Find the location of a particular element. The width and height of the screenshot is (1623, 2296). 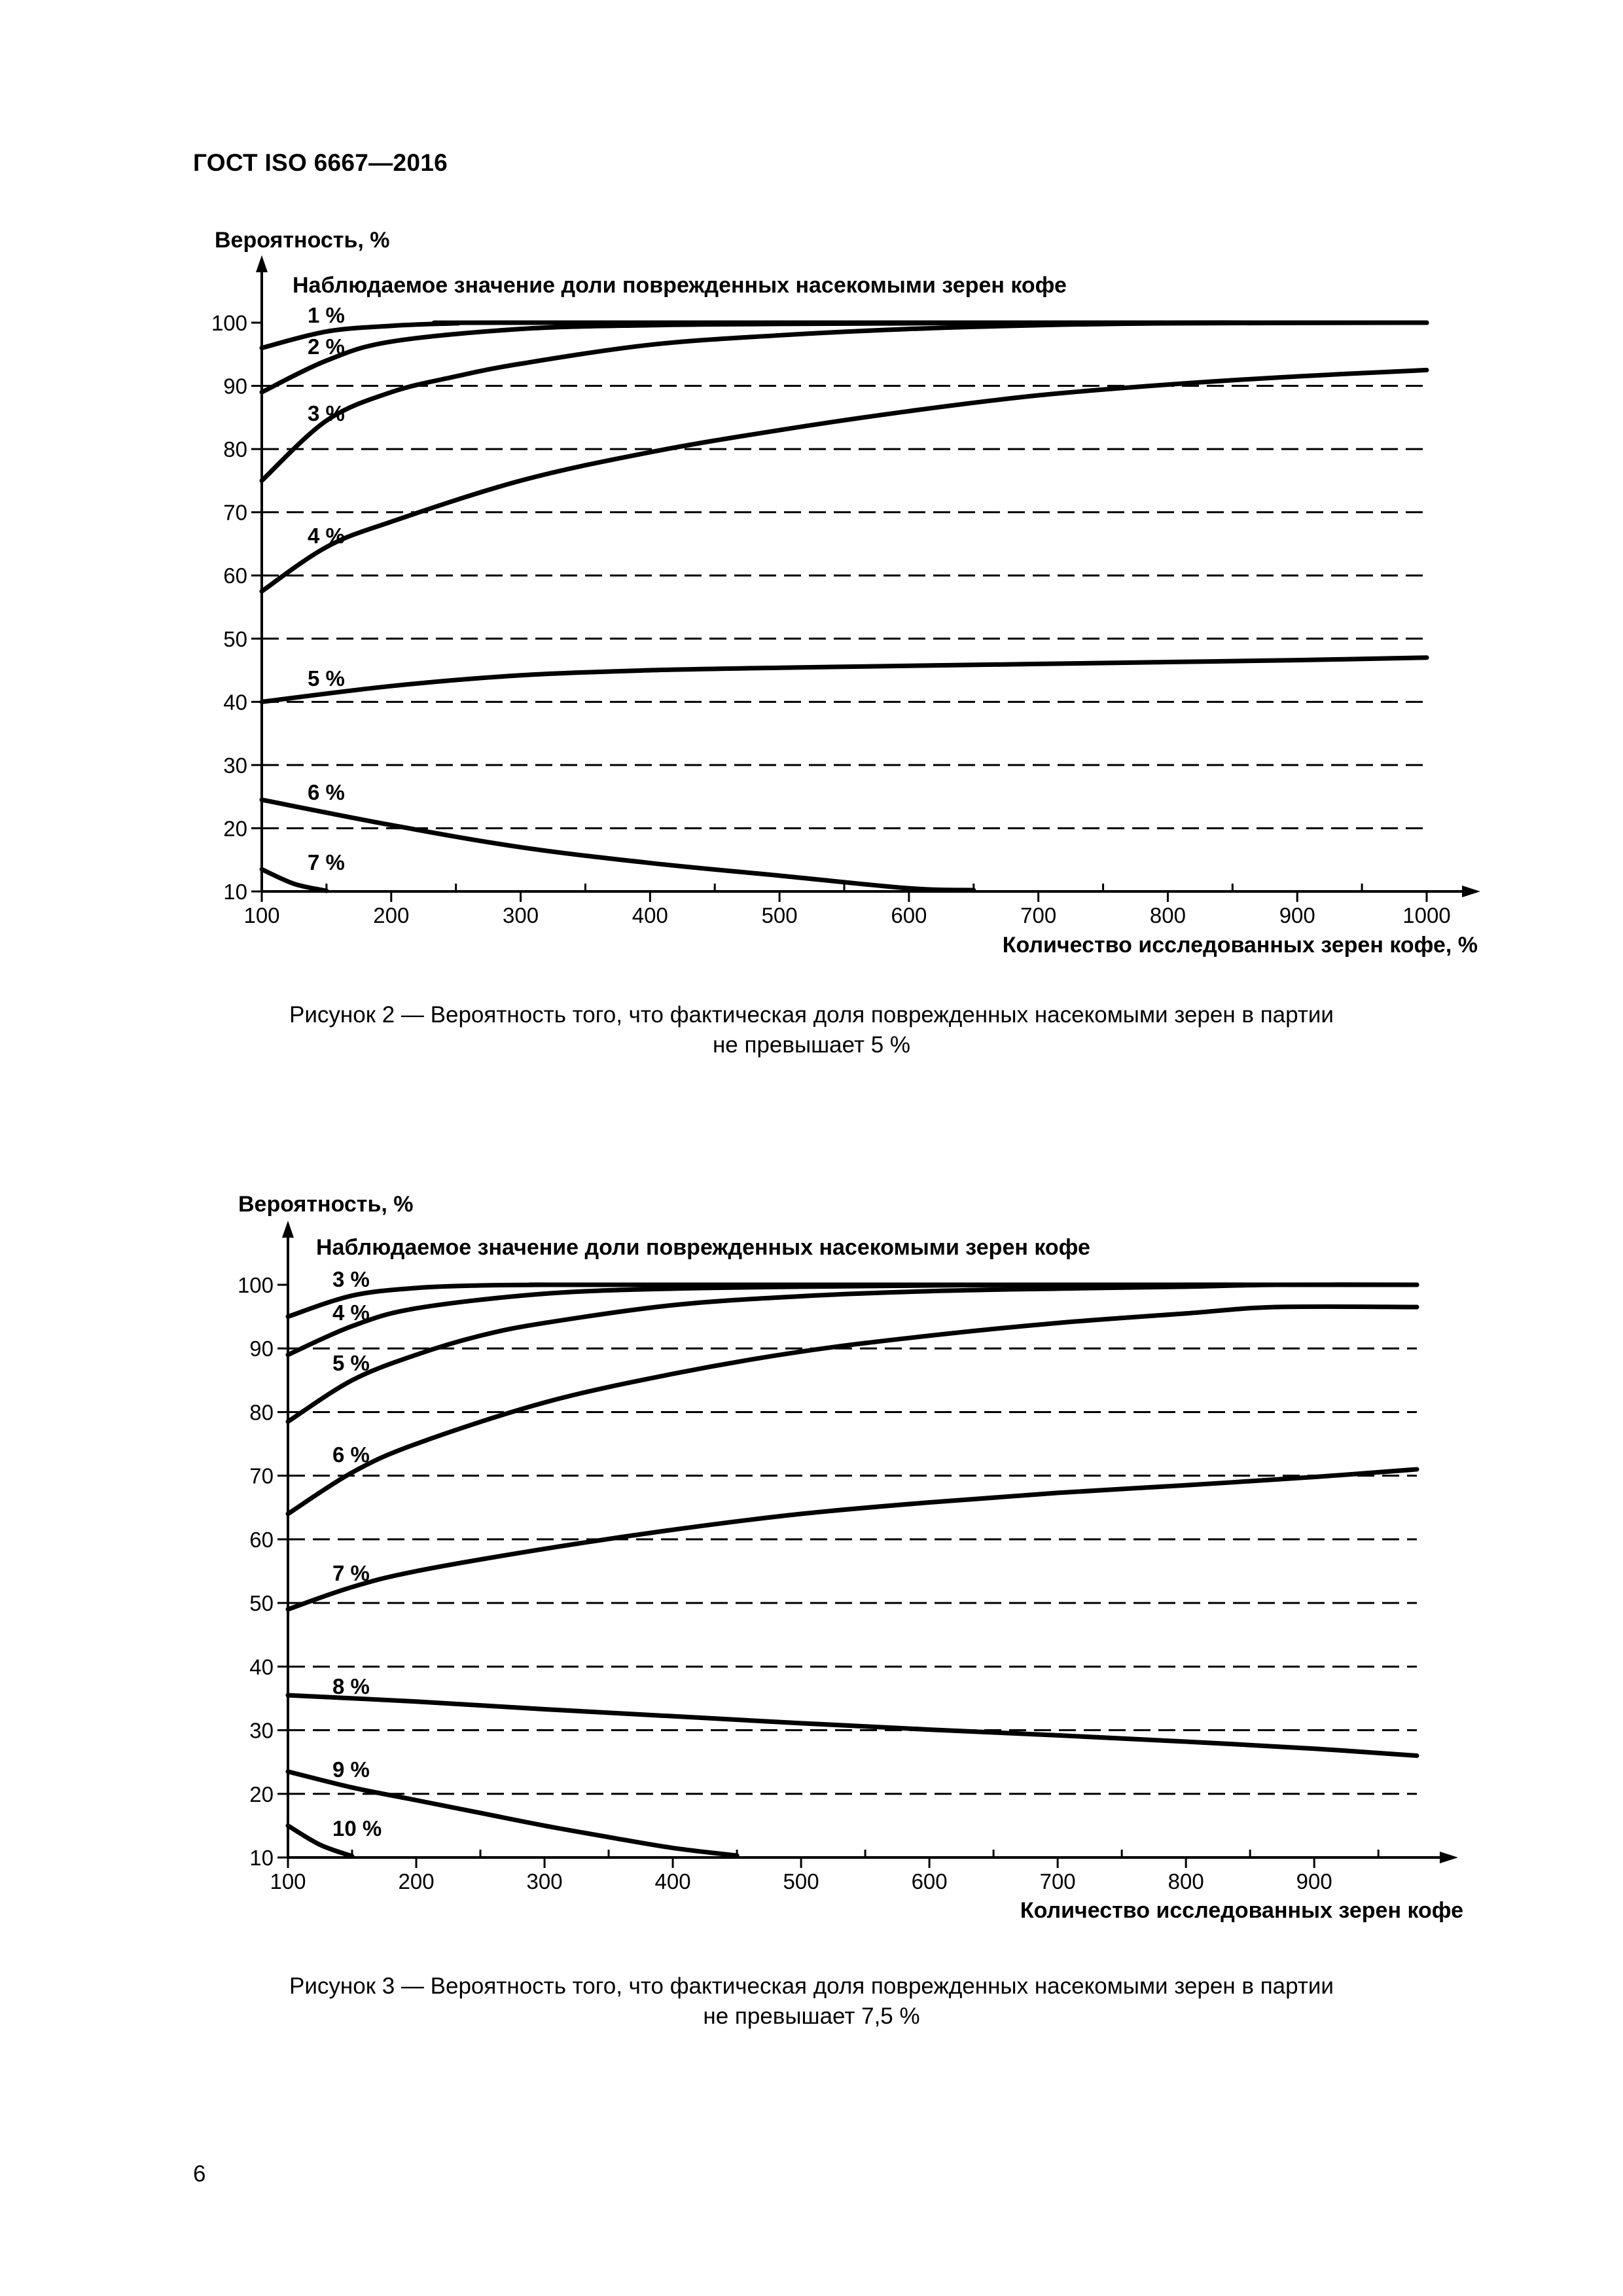

series-label: 2 % is located at coordinates (326, 346).